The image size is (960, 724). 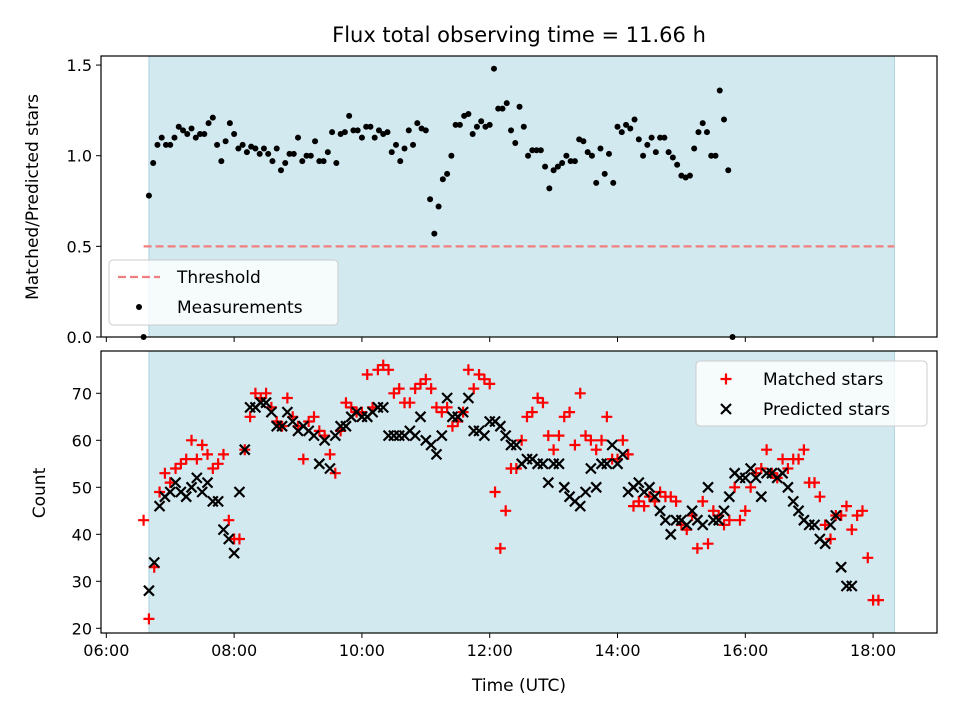 What do you see at coordinates (811, 393) in the screenshot?
I see `bottom-legend-box` at bounding box center [811, 393].